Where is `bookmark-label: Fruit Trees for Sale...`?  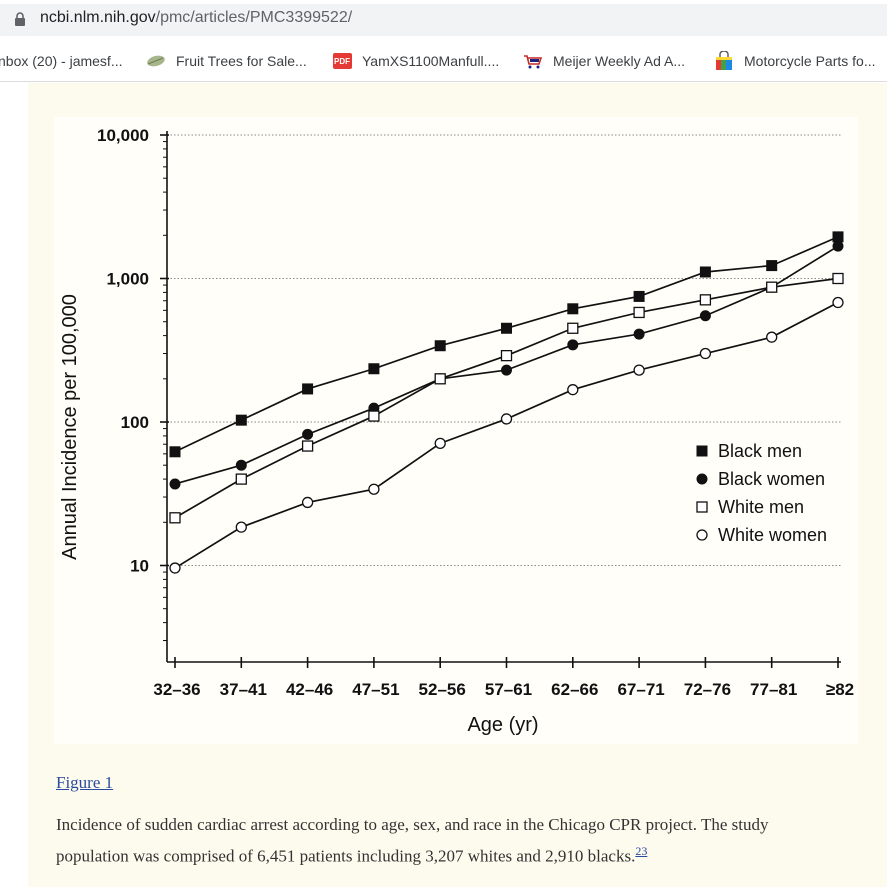
bookmark-label: Fruit Trees for Sale... is located at coordinates (241, 61).